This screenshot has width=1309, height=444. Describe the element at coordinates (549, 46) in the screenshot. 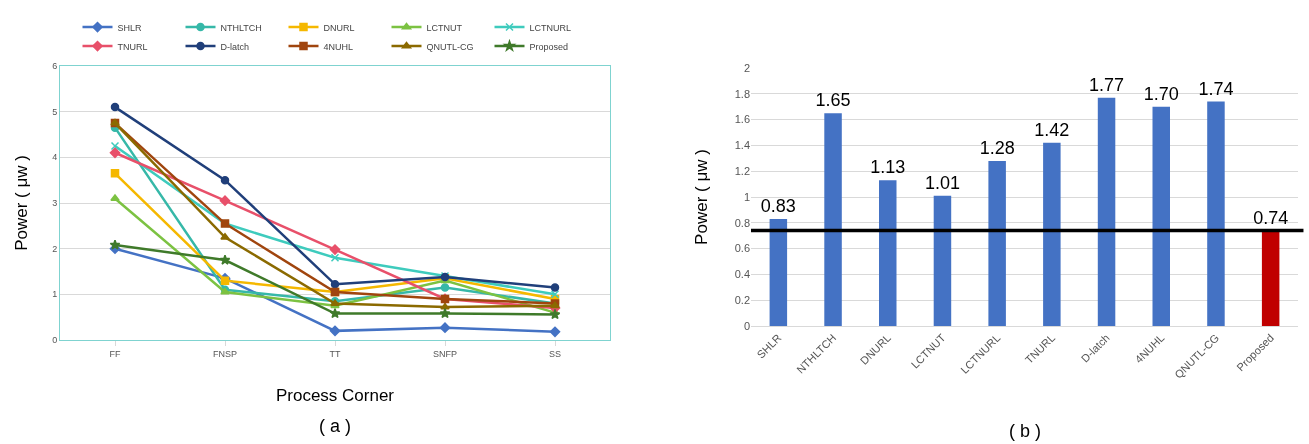

I see `legend-label: Proposed` at that location.